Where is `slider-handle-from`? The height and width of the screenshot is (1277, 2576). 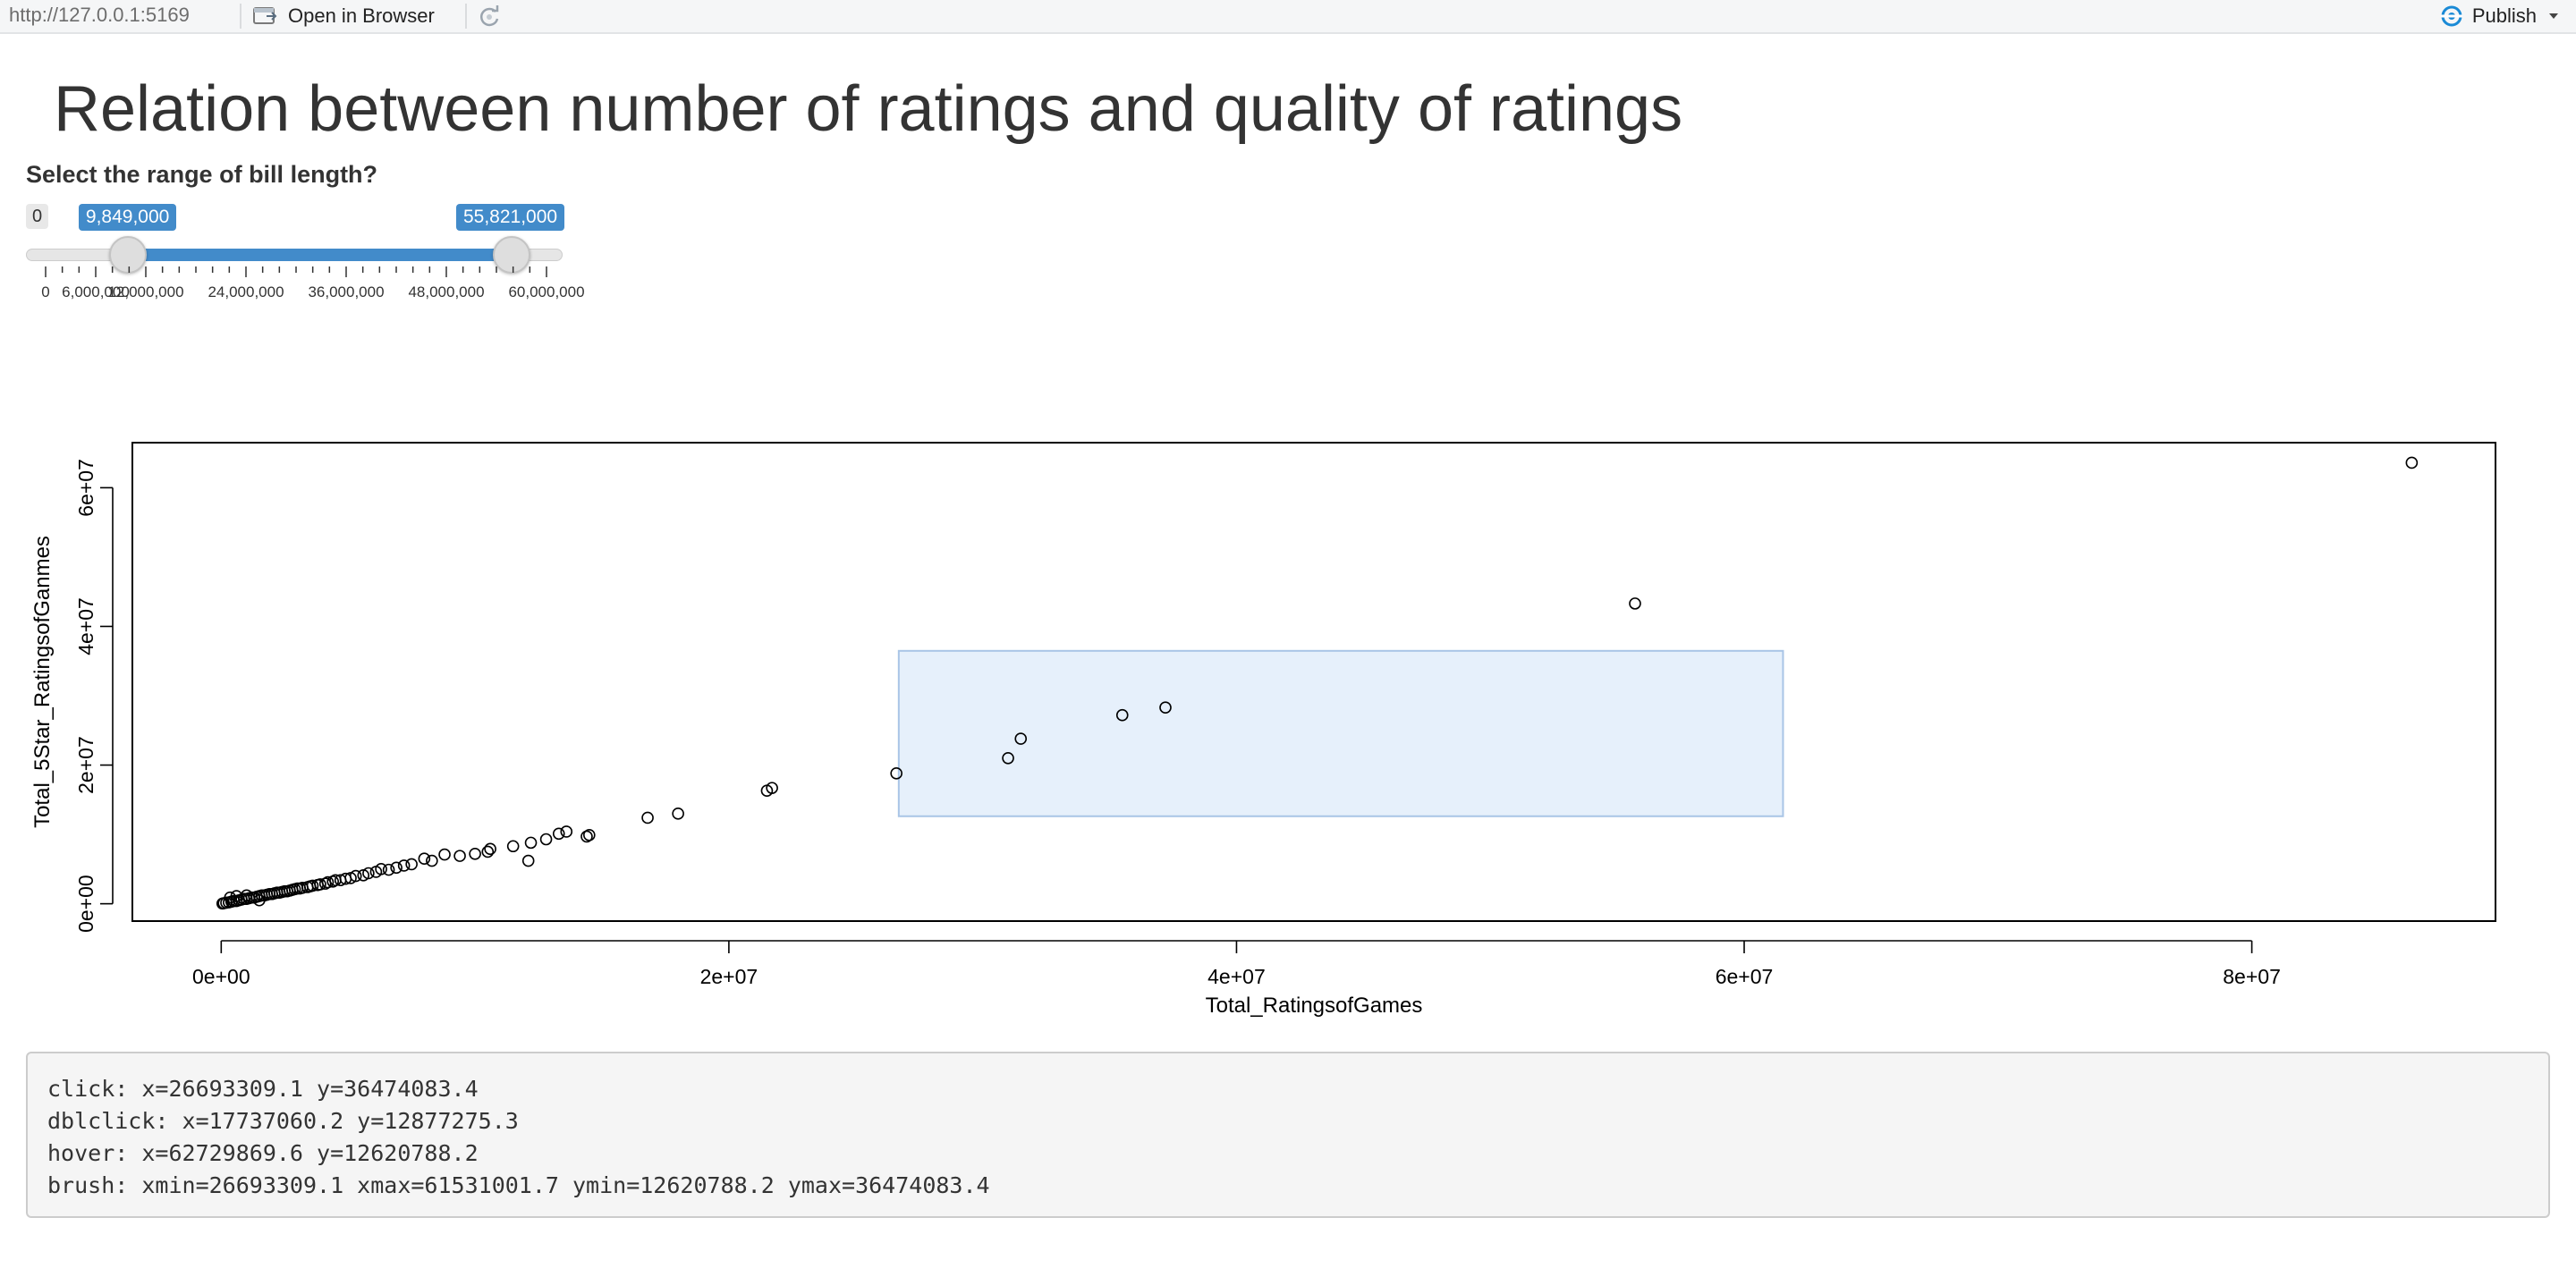 slider-handle-from is located at coordinates (127, 255).